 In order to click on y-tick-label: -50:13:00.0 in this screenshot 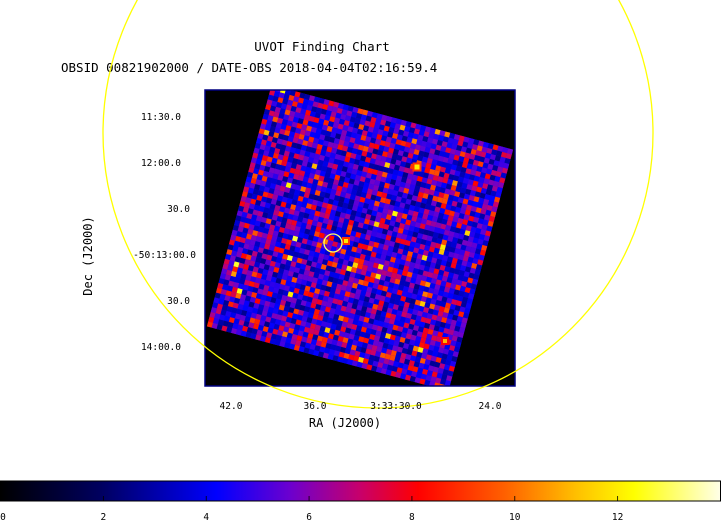, I will do `click(164, 255)`.